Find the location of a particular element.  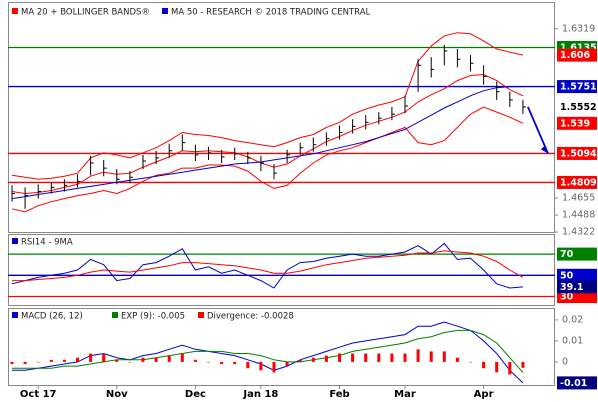

y-tick-label: 1.4655 is located at coordinates (578, 198).